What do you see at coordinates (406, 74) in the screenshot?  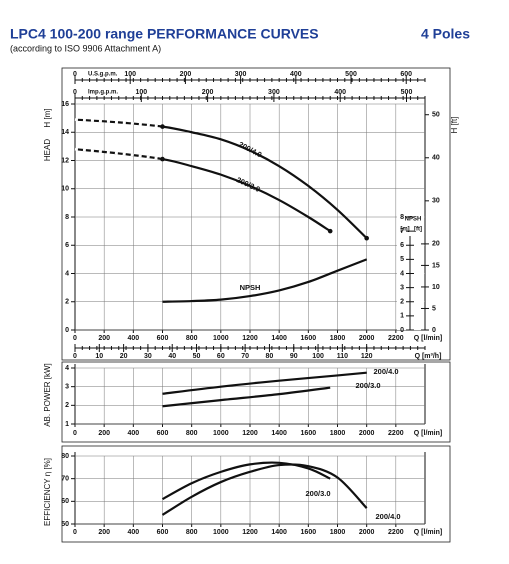 I see `extra-x-tick-label: 600` at bounding box center [406, 74].